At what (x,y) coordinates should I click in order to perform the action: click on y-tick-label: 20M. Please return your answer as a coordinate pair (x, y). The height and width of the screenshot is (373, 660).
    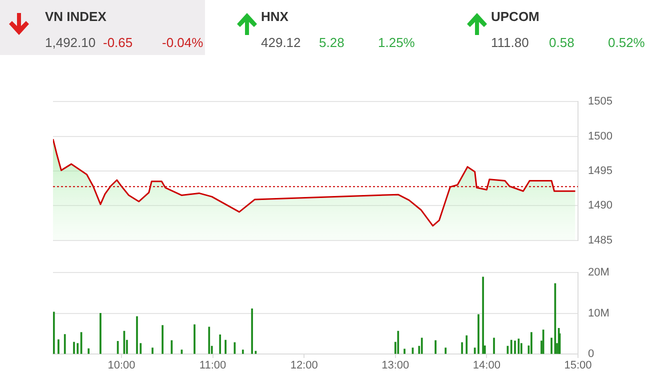
    Looking at the image, I should click on (599, 272).